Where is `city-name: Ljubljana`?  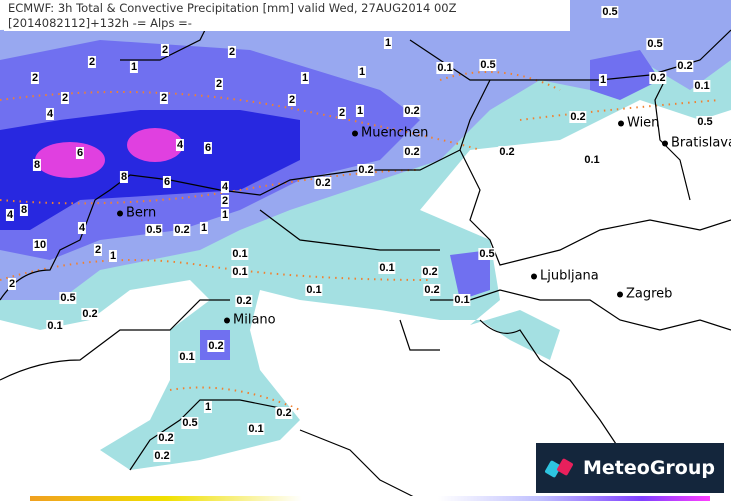 city-name: Ljubljana is located at coordinates (569, 276).